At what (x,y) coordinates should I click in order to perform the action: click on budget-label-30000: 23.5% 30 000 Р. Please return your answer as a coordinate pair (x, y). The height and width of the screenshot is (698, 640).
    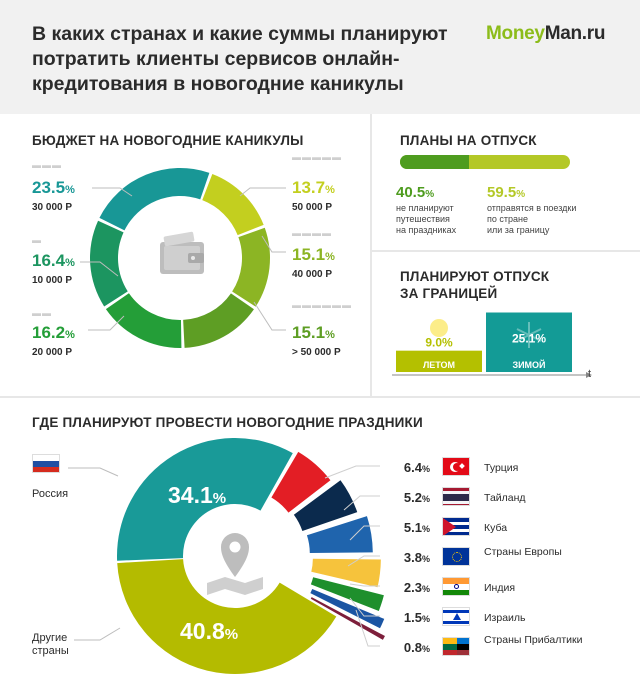
    Looking at the image, I should click on (53, 195).